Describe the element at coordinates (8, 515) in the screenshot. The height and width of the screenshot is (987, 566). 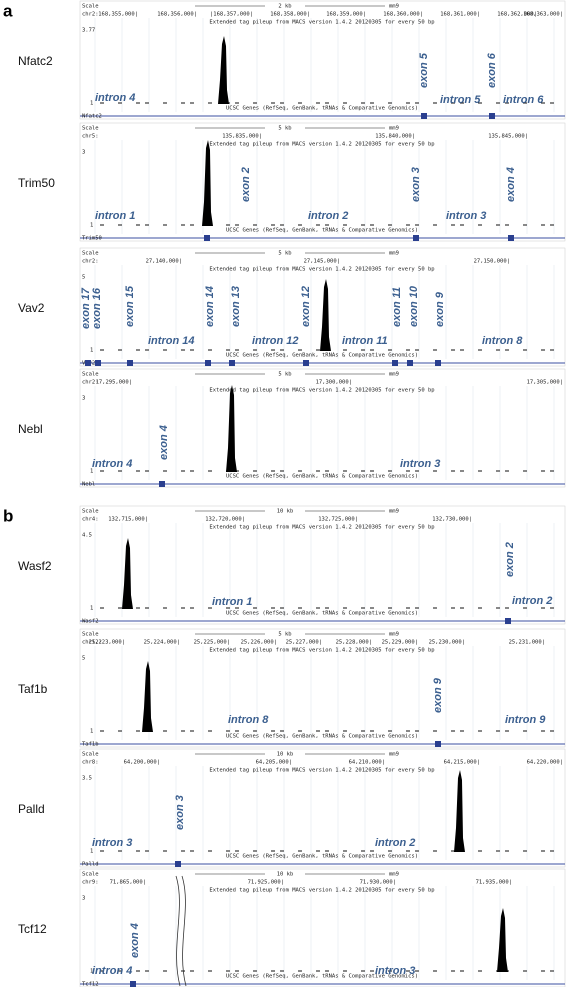
I see `panel-letter: b` at that location.